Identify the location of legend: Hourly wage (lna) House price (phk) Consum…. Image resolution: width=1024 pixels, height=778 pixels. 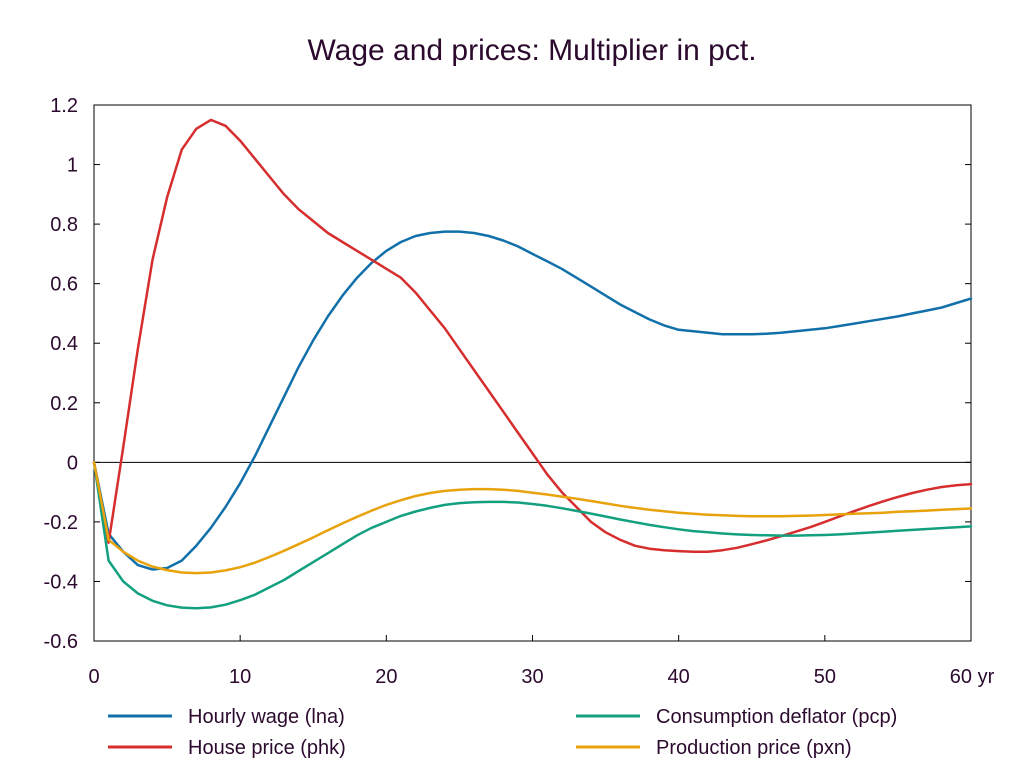
(502, 732).